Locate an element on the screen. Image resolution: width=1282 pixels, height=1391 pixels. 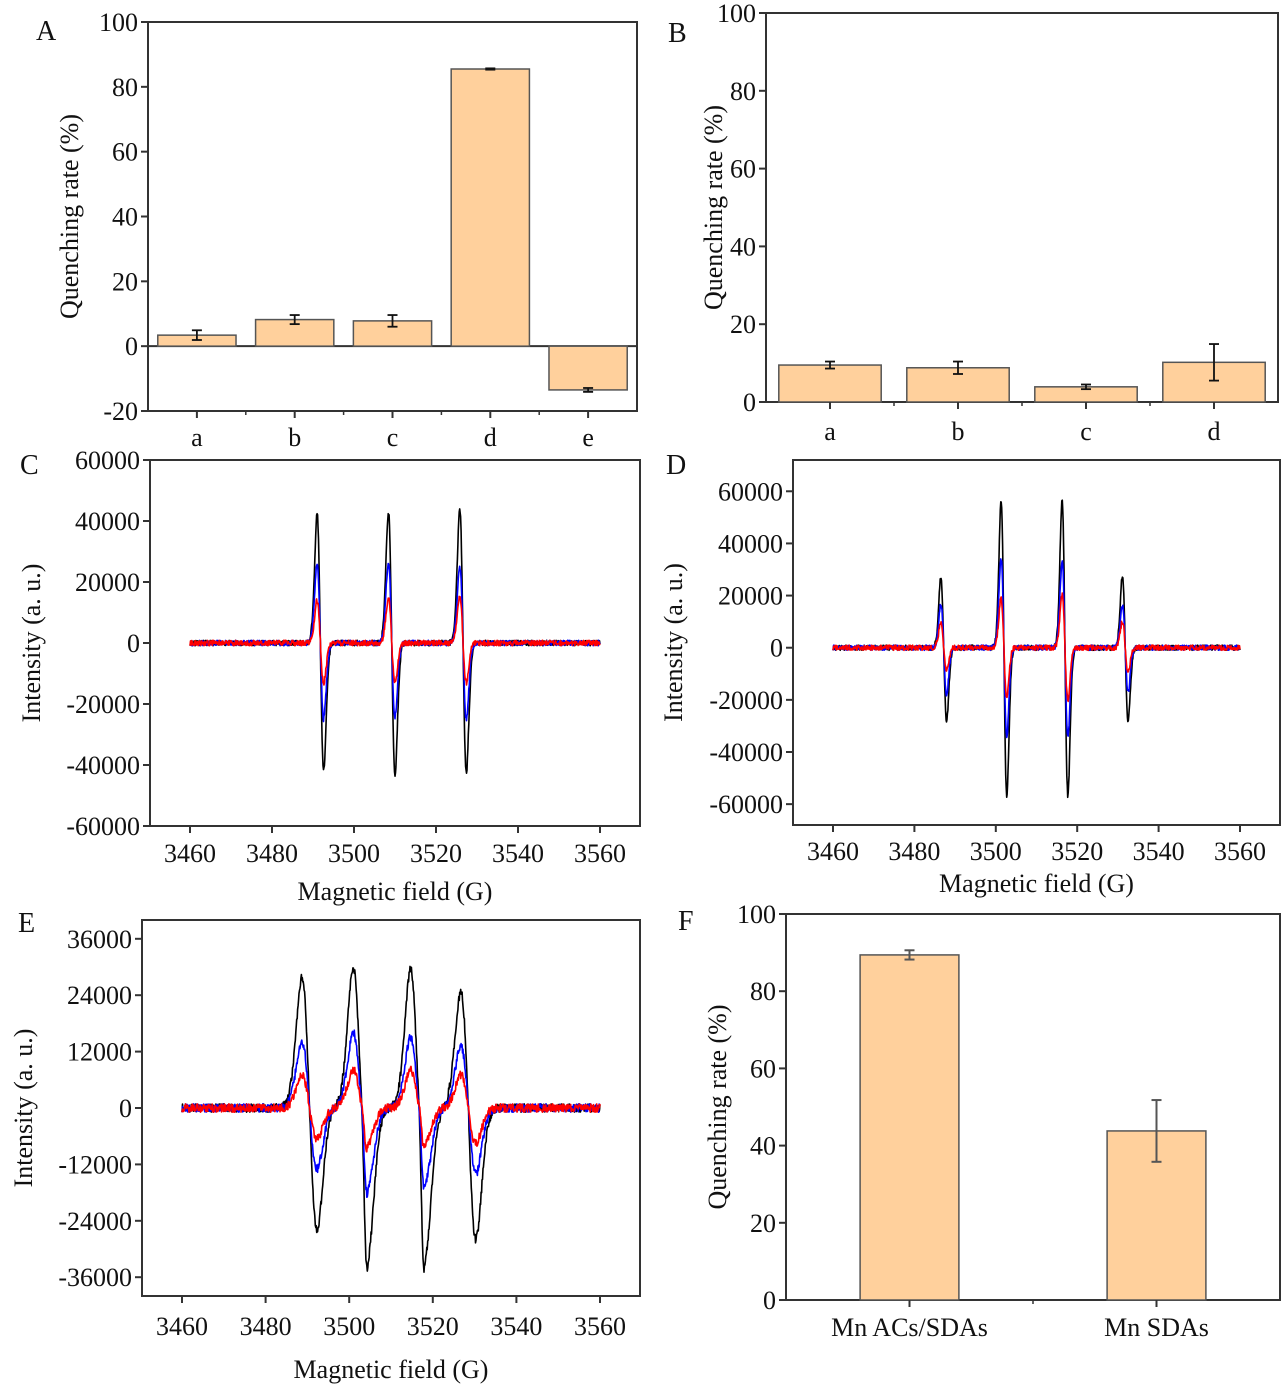
x-tick-label: Mn ACs/SDAs is located at coordinates (909, 1327).